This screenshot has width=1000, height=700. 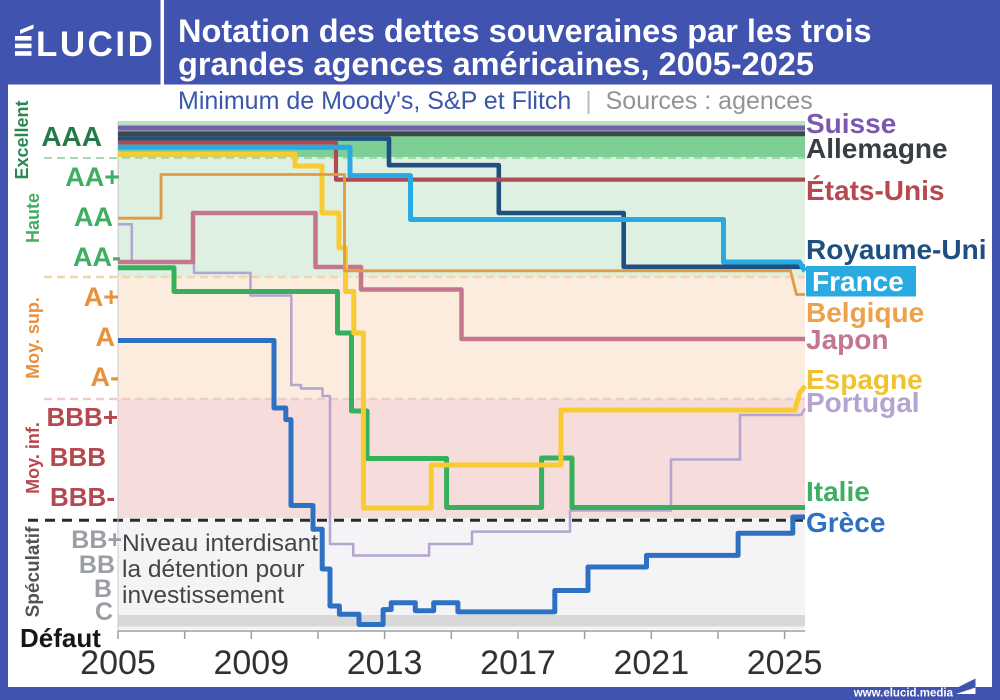 What do you see at coordinates (851, 123) in the screenshot?
I see `svg-text: Suisse` at bounding box center [851, 123].